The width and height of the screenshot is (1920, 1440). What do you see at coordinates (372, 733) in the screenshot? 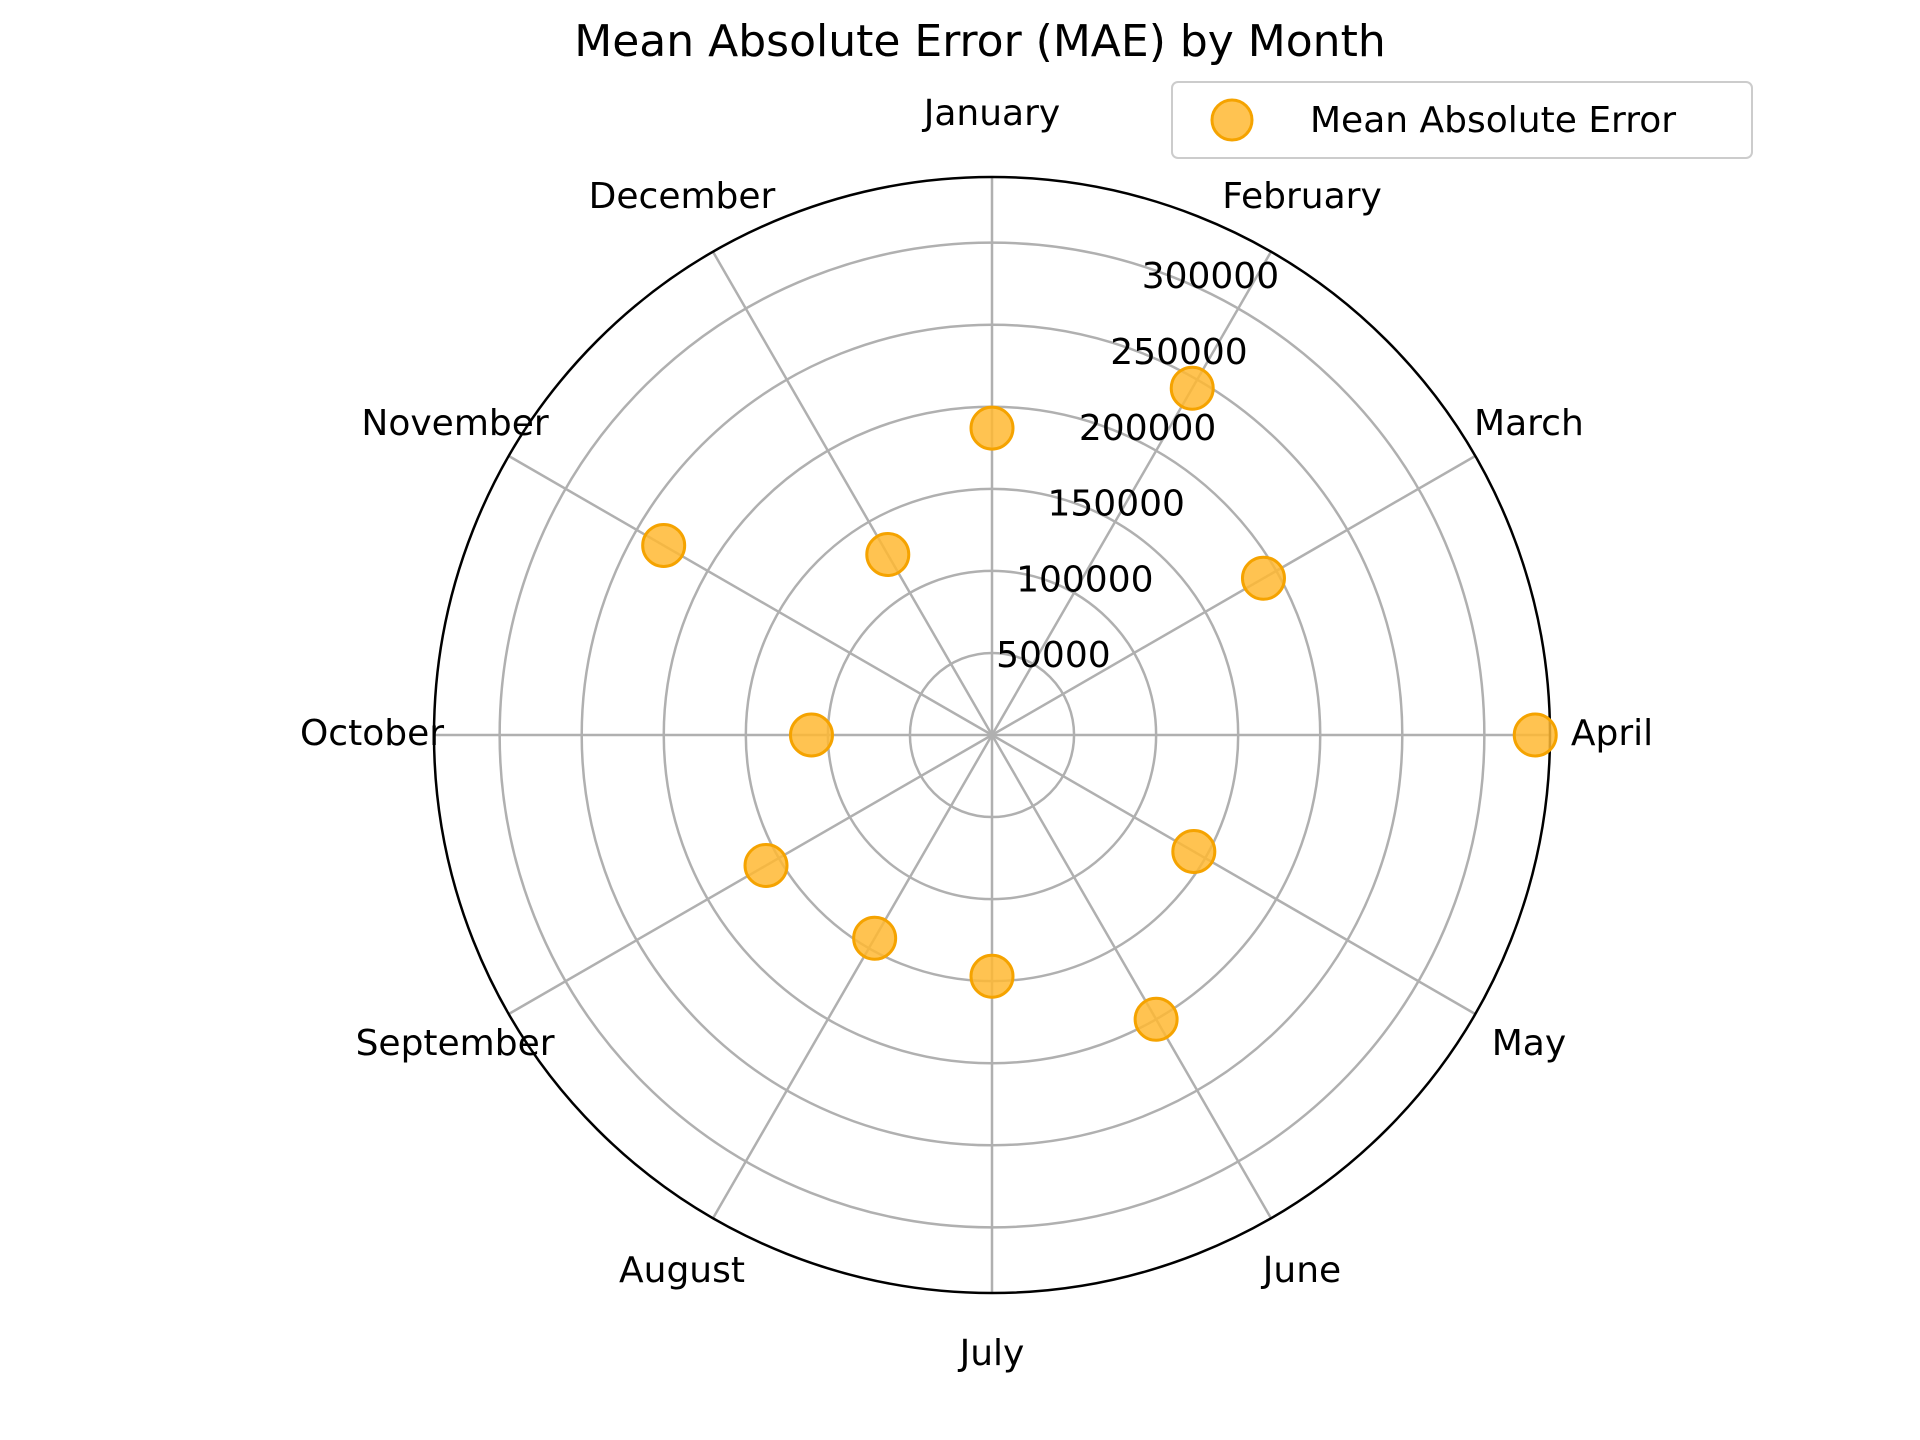
I see `month-label-october: October` at bounding box center [372, 733].